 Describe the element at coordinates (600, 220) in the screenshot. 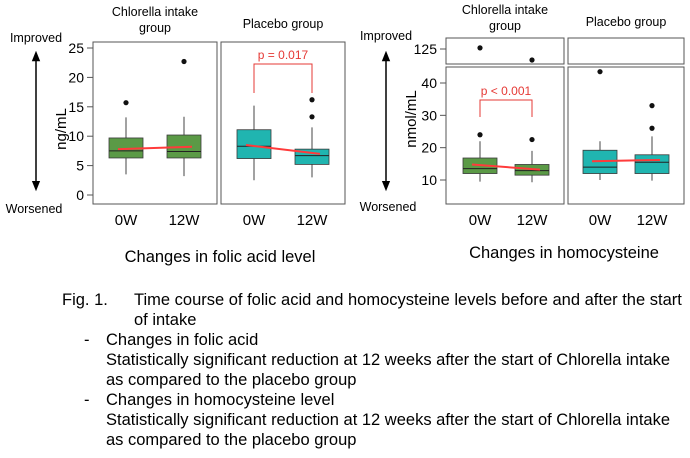

I see `hcy-x-0w-placebo: 0W` at that location.